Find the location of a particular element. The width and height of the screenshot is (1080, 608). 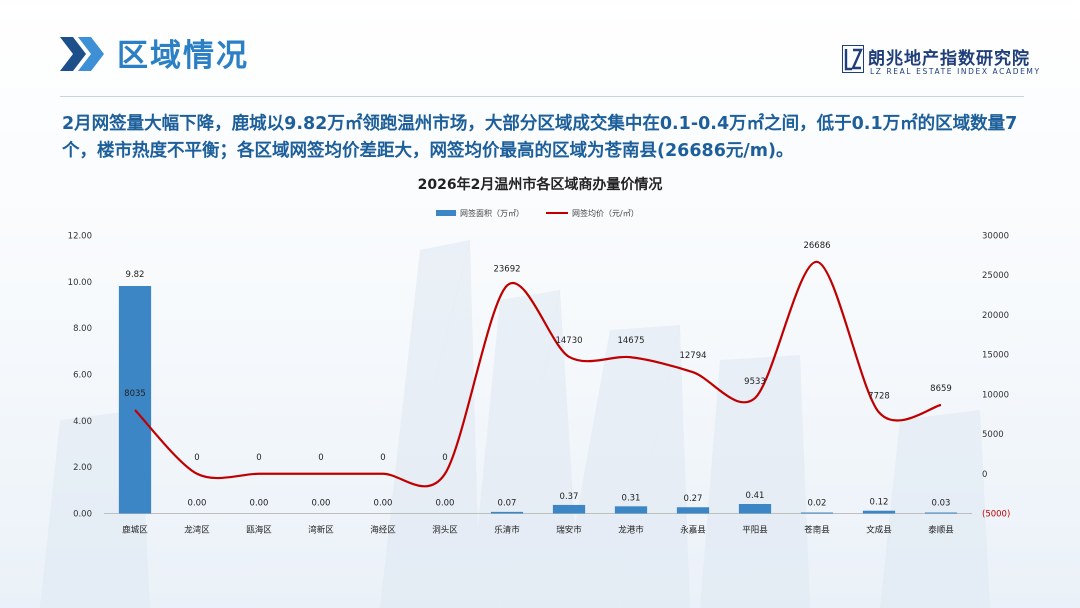

x-category-label: 文成县 is located at coordinates (879, 530).